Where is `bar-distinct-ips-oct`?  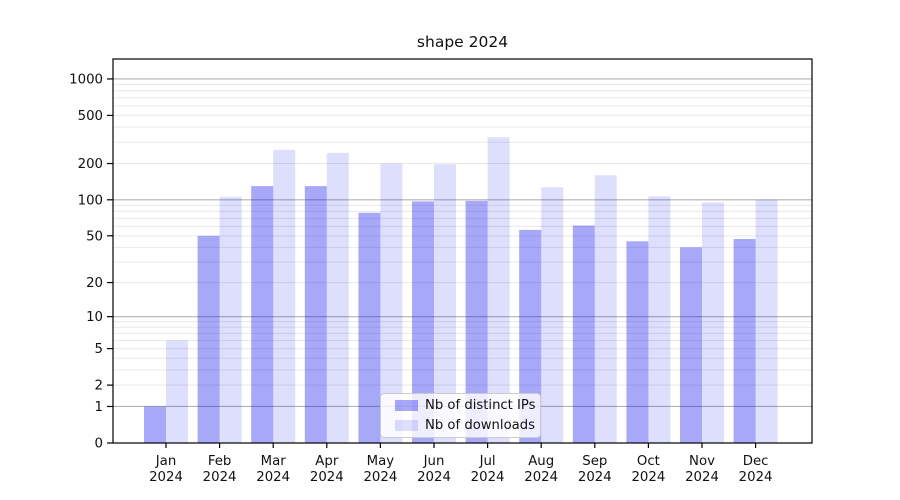 bar-distinct-ips-oct is located at coordinates (637, 342).